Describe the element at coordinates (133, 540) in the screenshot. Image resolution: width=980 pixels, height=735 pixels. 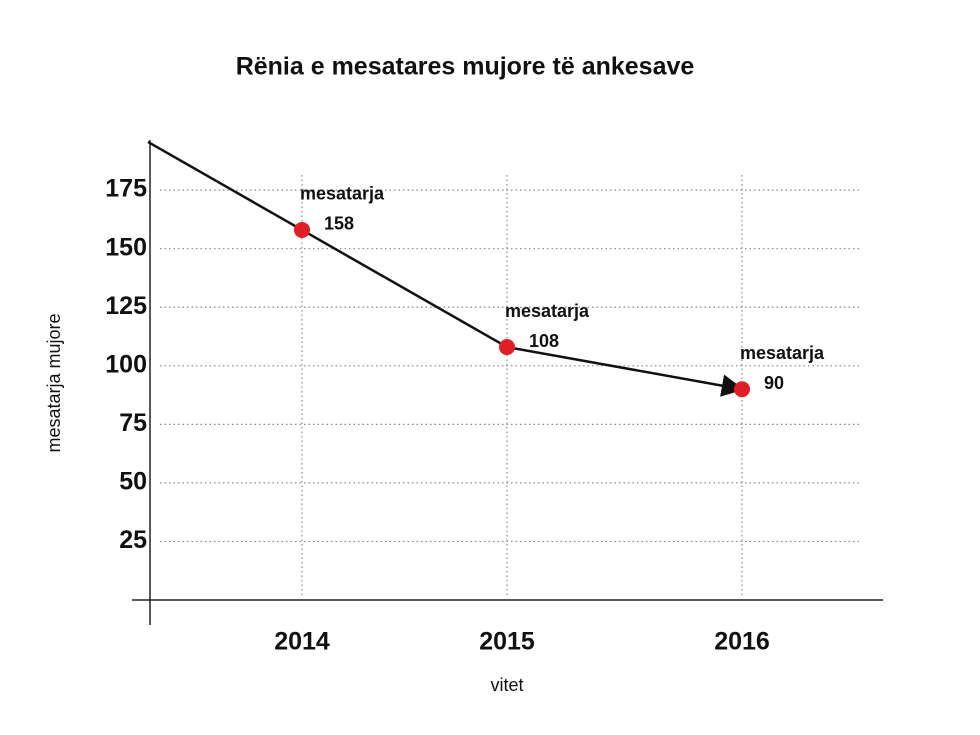
I see `y-tick-label: 25` at that location.